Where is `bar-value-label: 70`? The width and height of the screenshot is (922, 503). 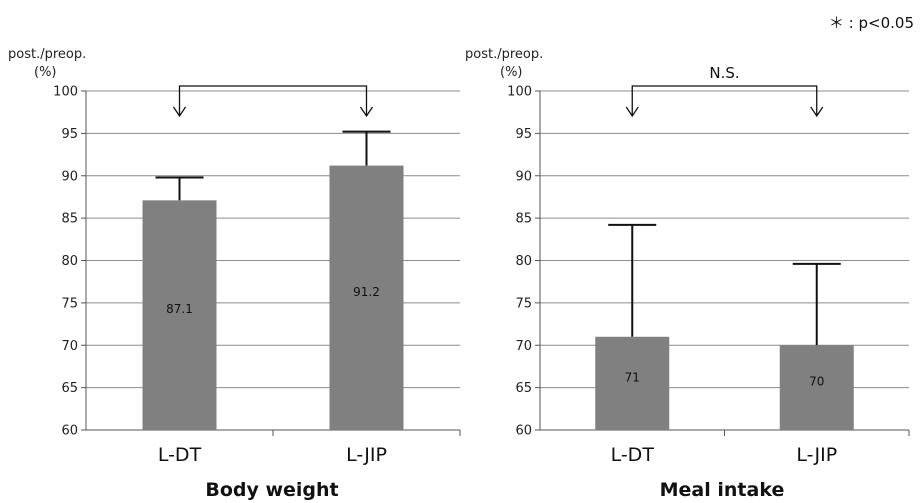
bar-value-label: 70 is located at coordinates (816, 382).